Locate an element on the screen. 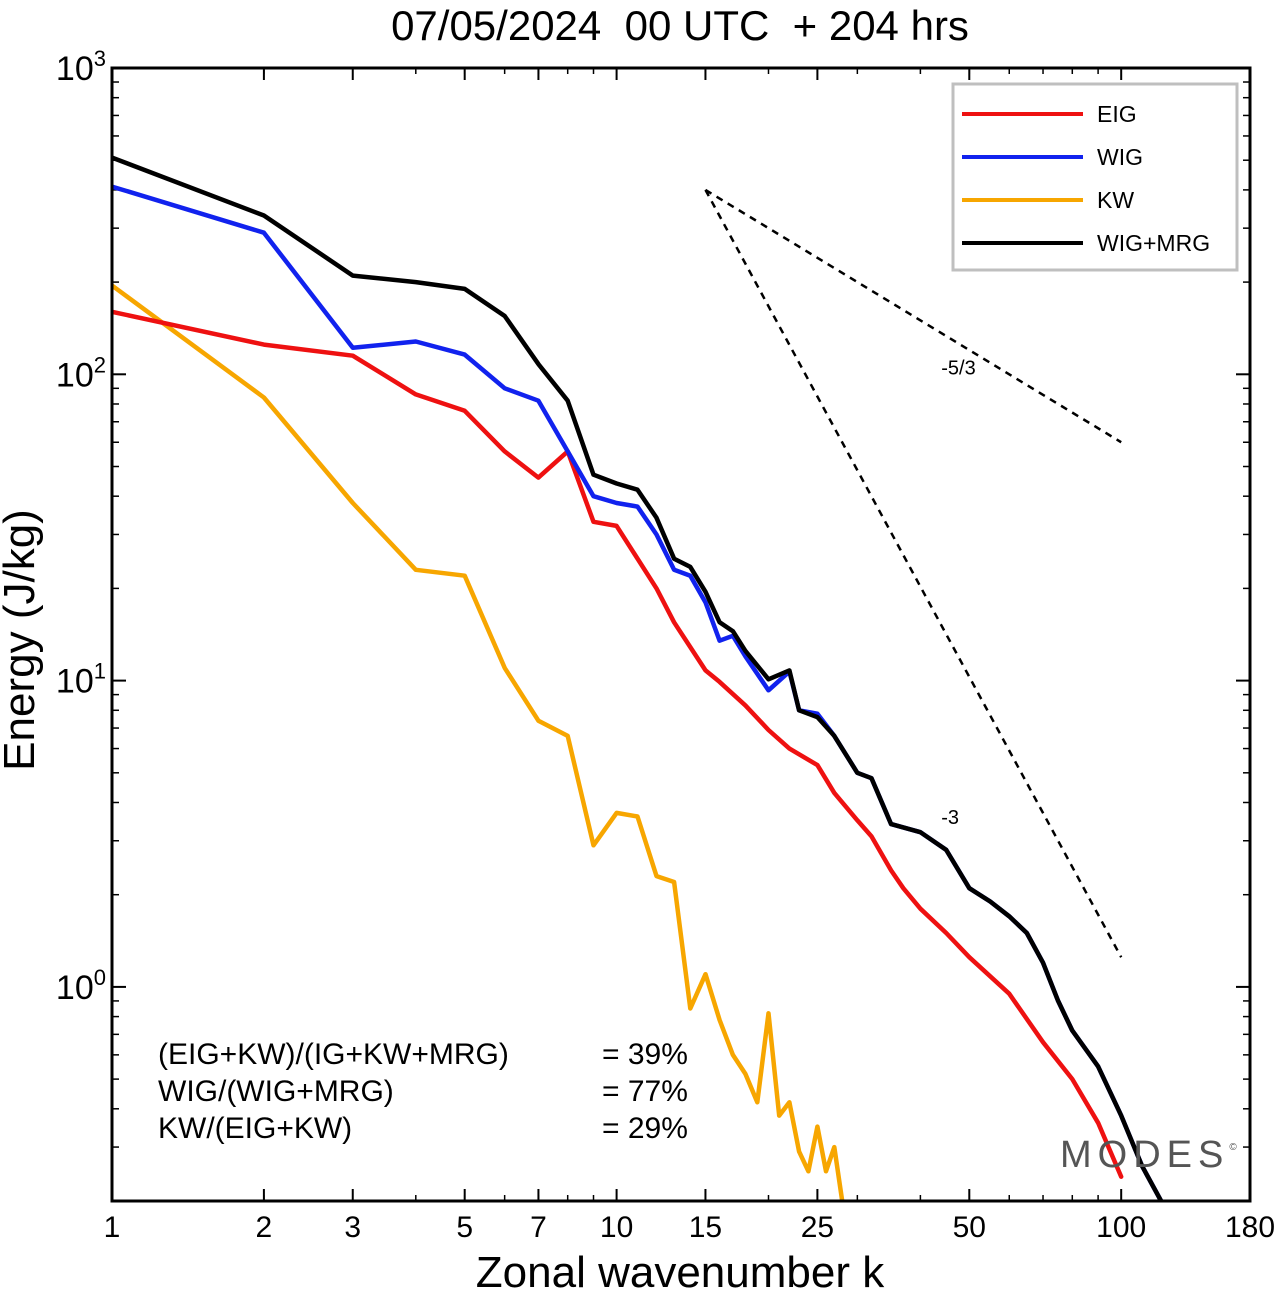 The image size is (1280, 1298). modes-watermark: MODES© is located at coordinates (1148, 1155).